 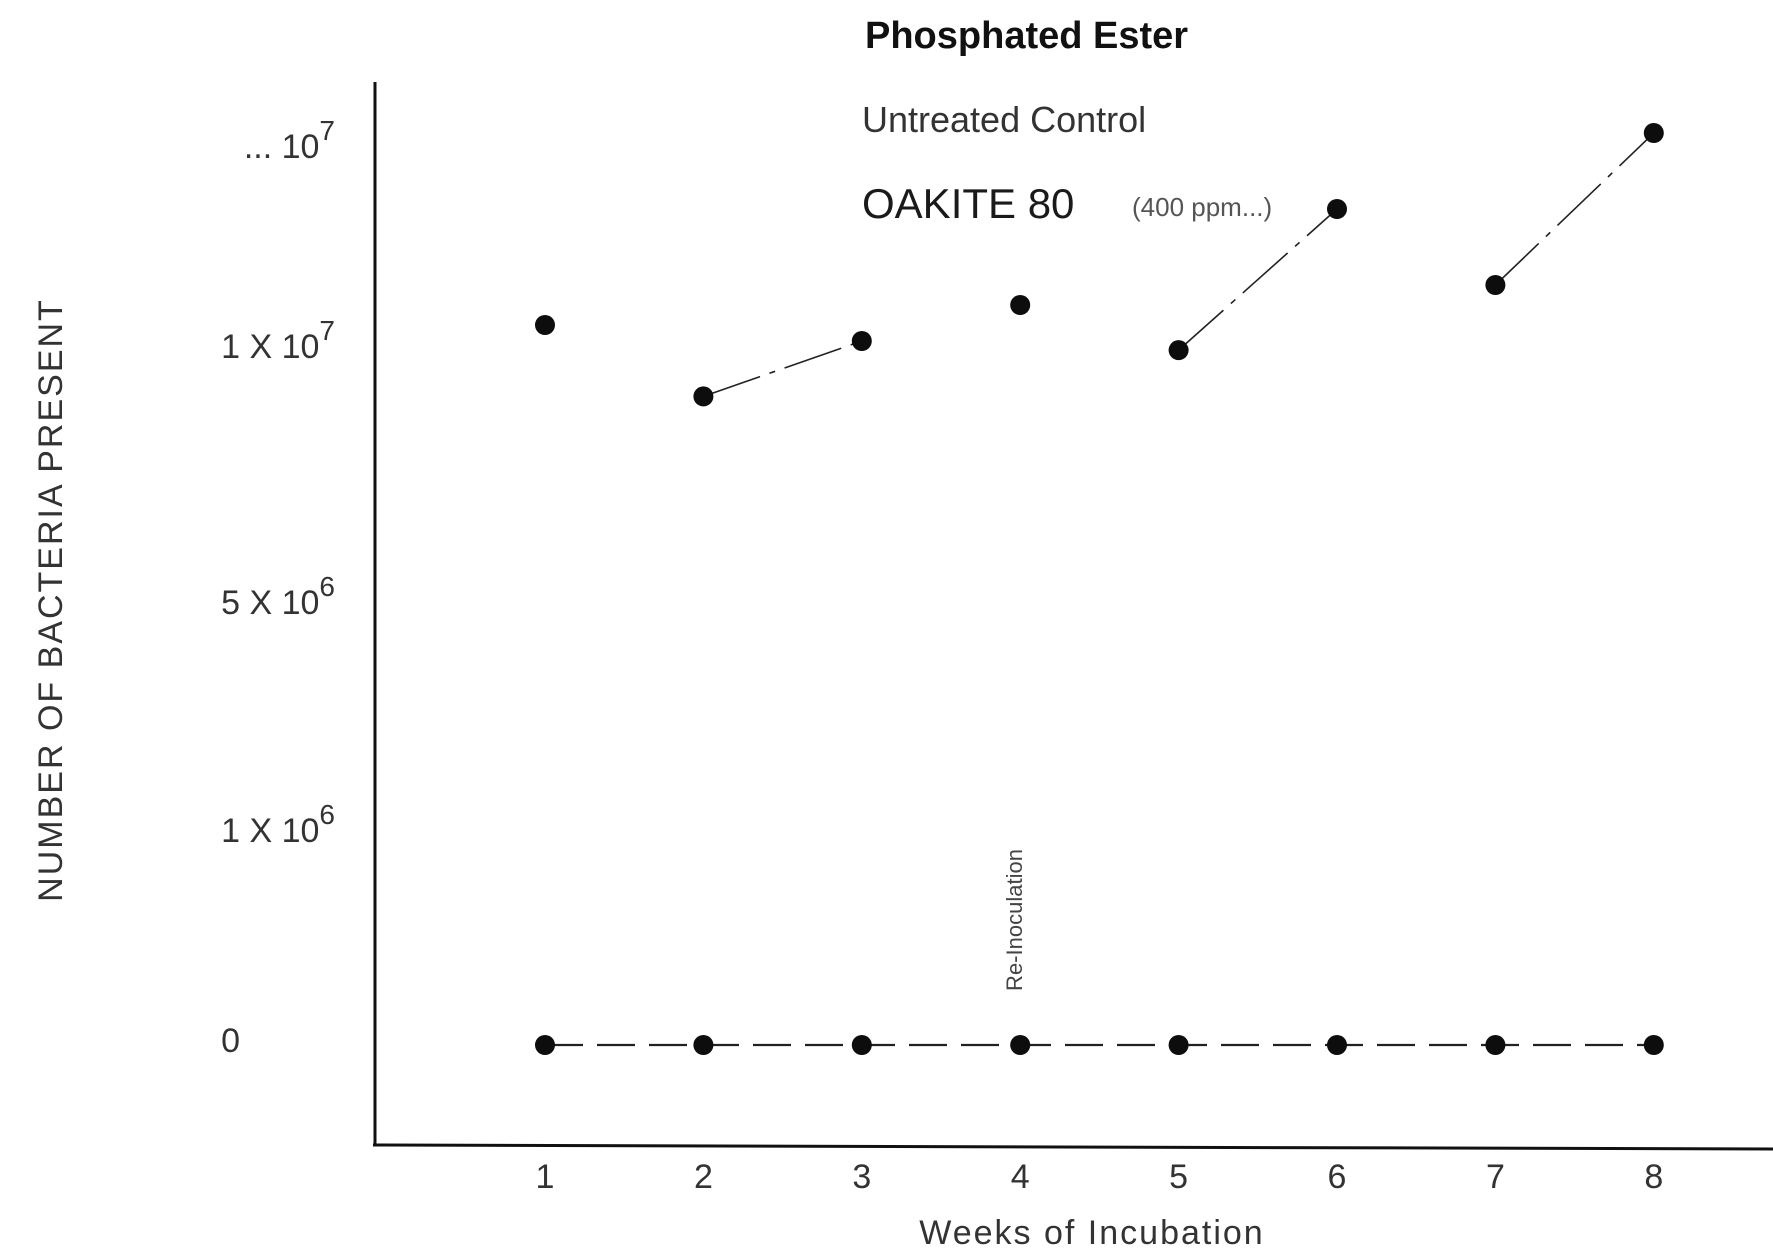 What do you see at coordinates (1337, 1177) in the screenshot?
I see `x-tick-label-6: 6` at bounding box center [1337, 1177].